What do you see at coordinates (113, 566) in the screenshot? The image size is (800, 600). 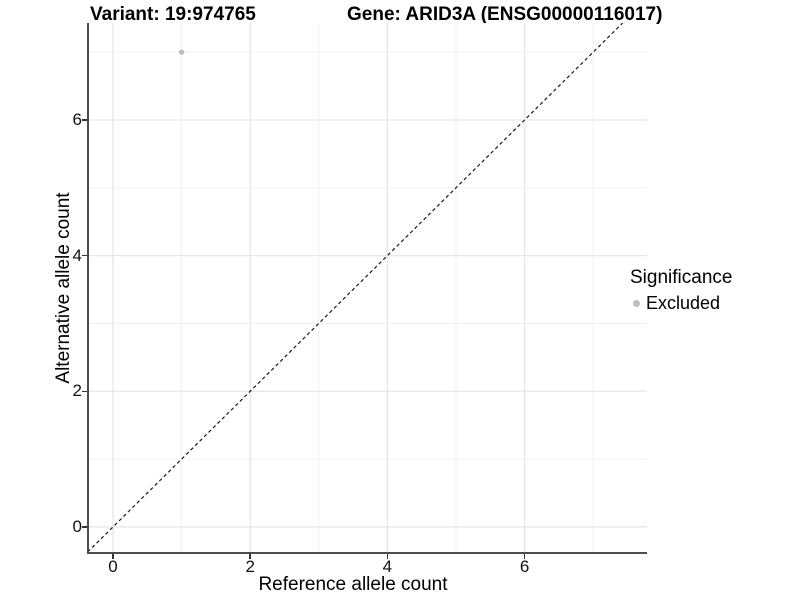 I see `x-tick-label: 0` at bounding box center [113, 566].